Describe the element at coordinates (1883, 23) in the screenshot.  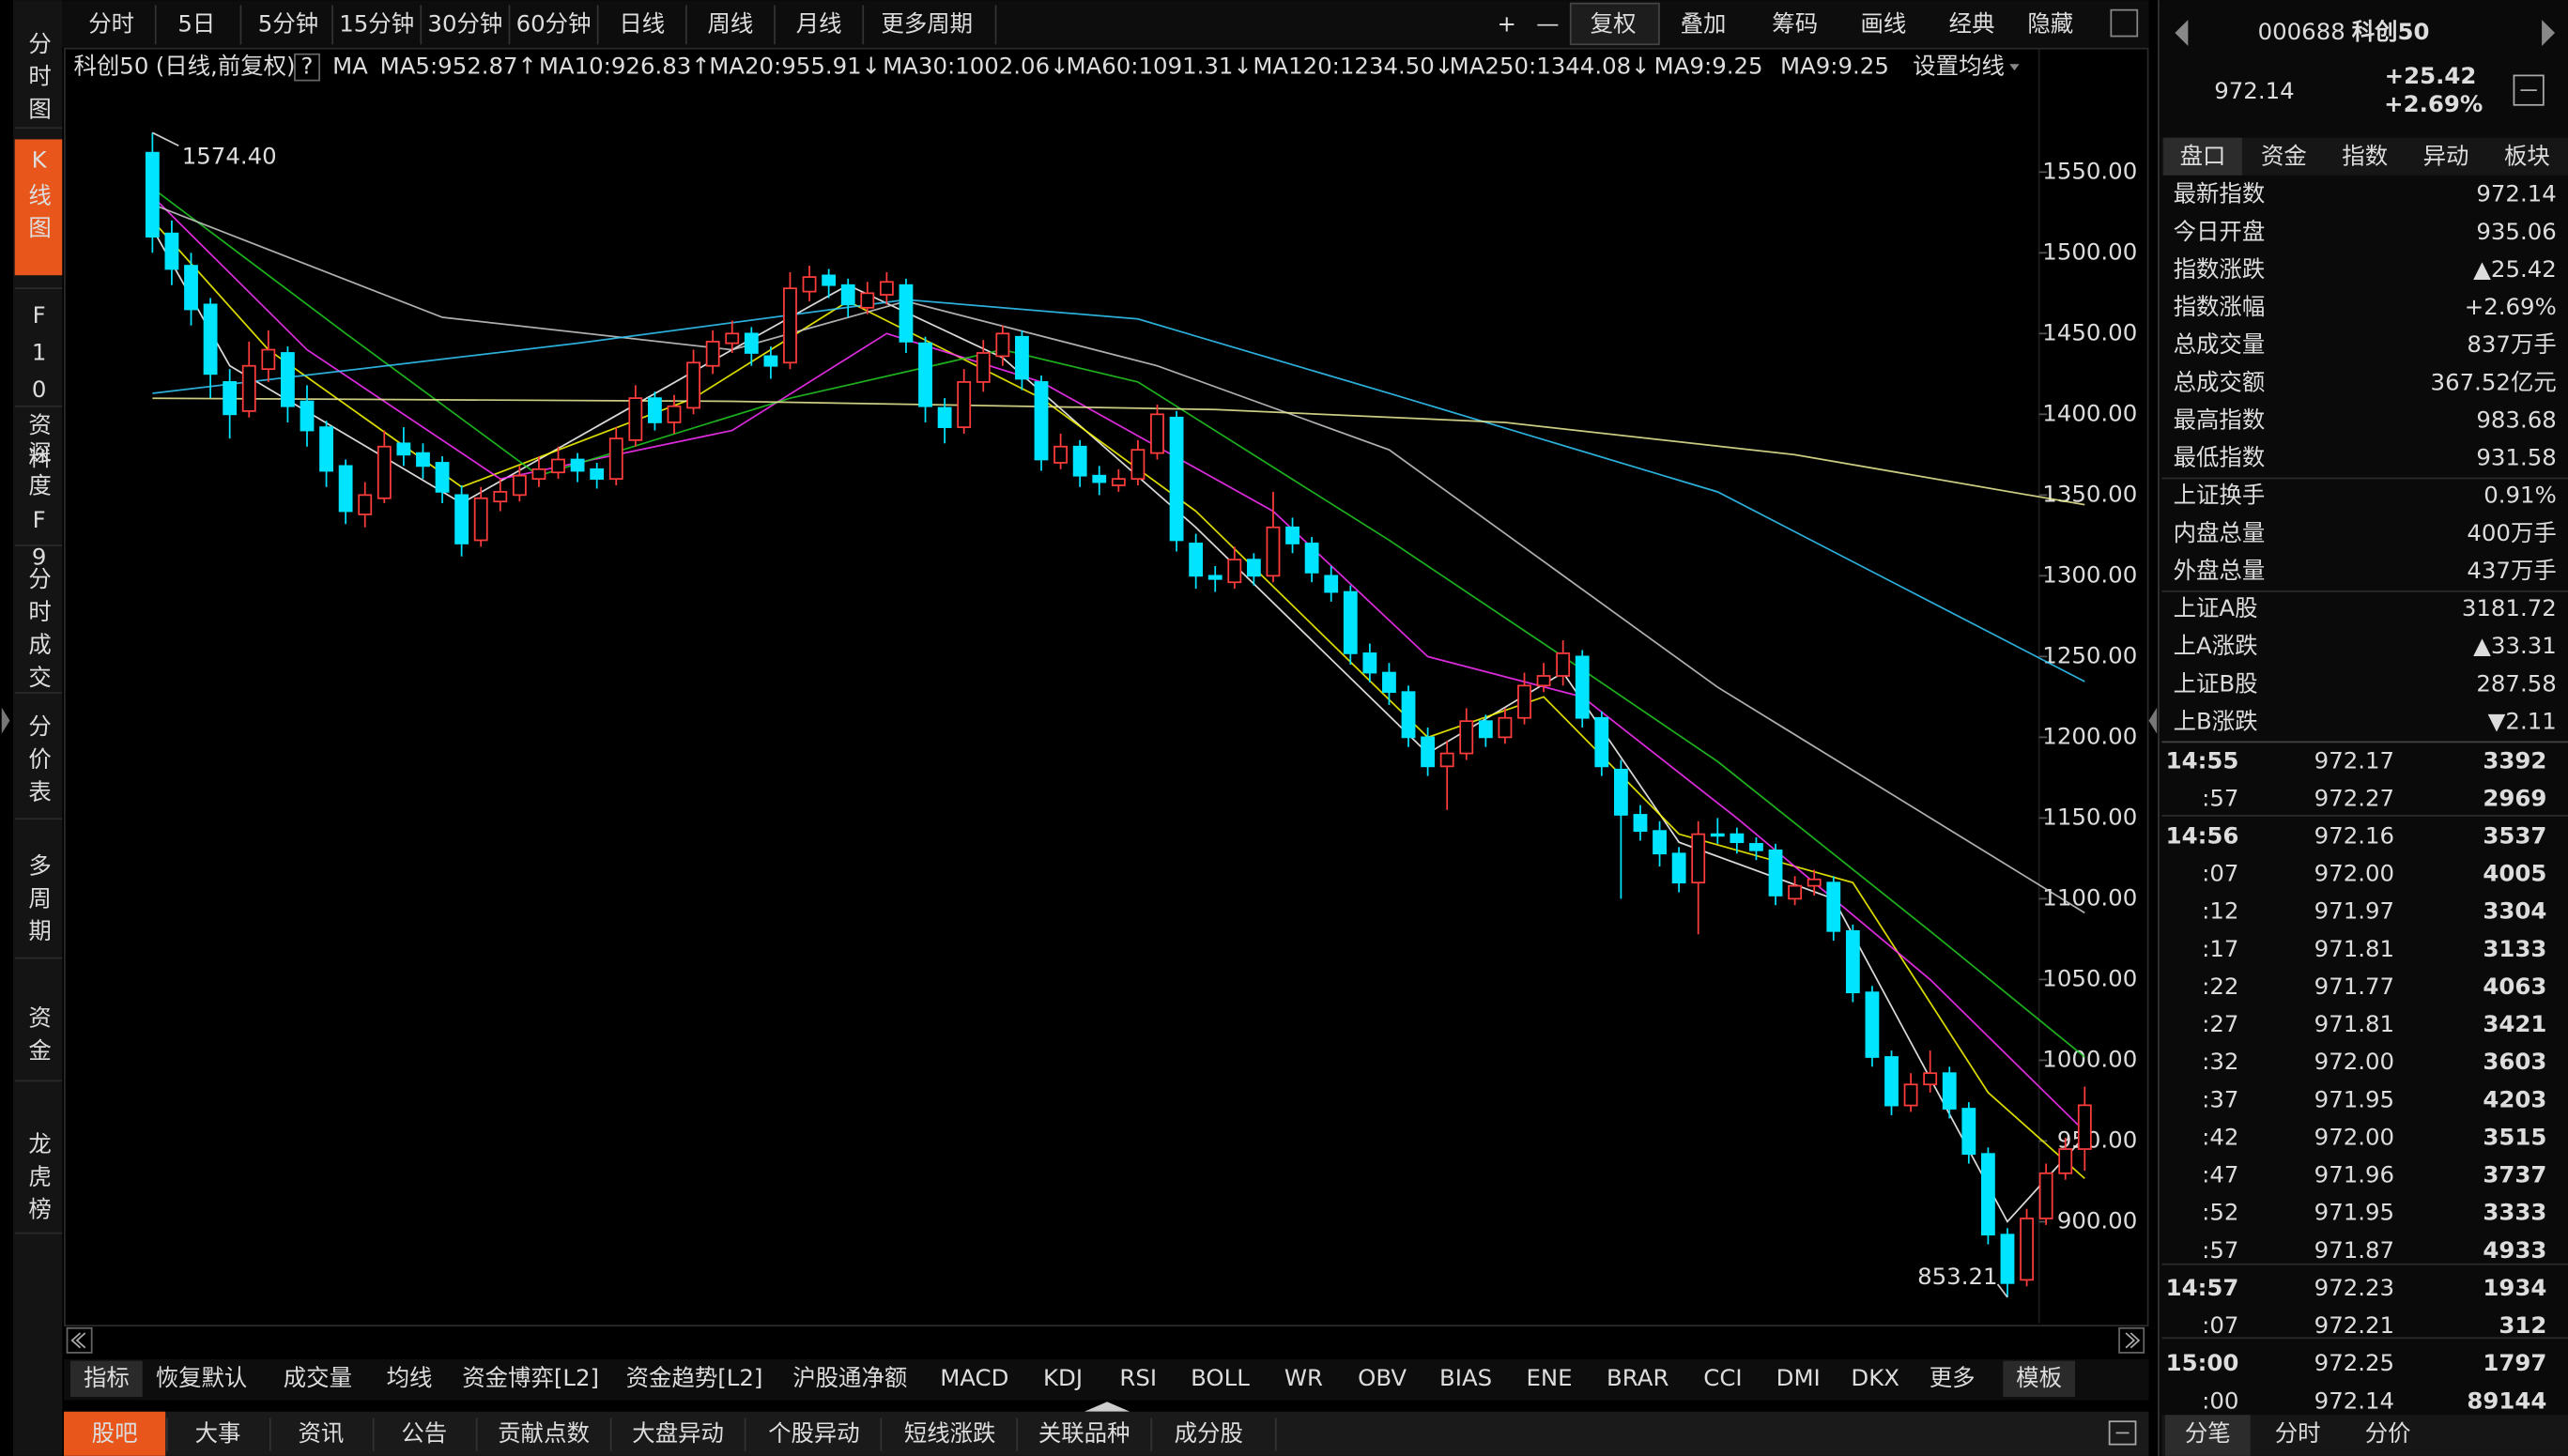
I see `tool-button: 画线` at that location.